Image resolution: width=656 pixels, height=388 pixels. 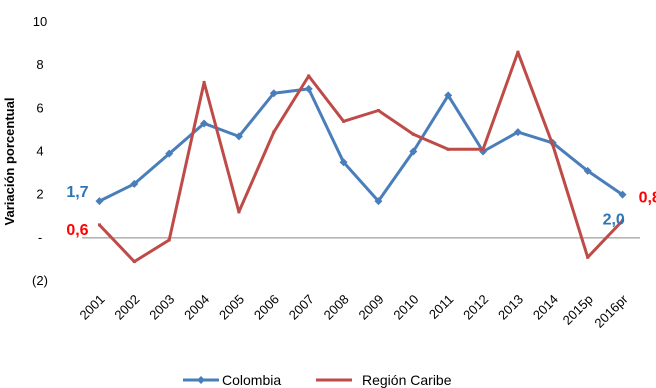 What do you see at coordinates (201, 380) in the screenshot?
I see `legend-marker` at bounding box center [201, 380].